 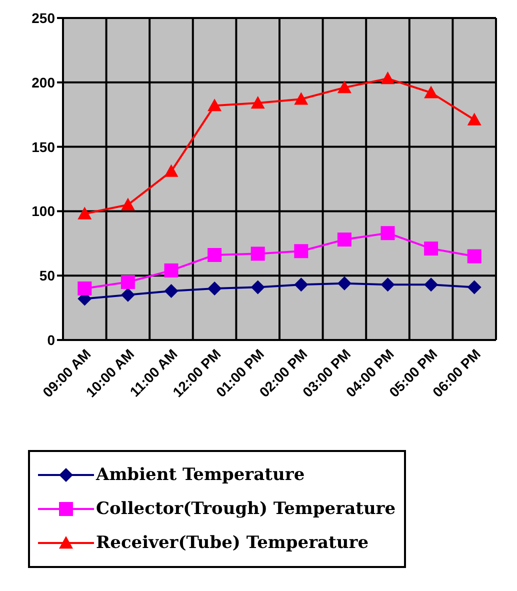 What do you see at coordinates (232, 543) in the screenshot?
I see `legend-label: Receiver(Tube) Temperature` at bounding box center [232, 543].